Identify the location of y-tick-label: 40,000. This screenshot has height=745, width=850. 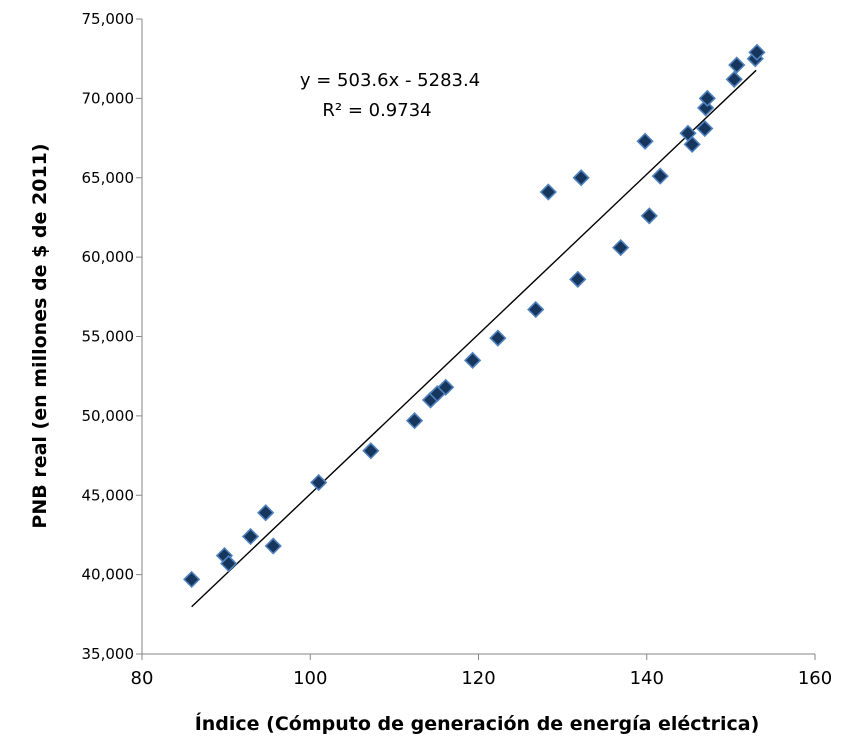
(108, 575).